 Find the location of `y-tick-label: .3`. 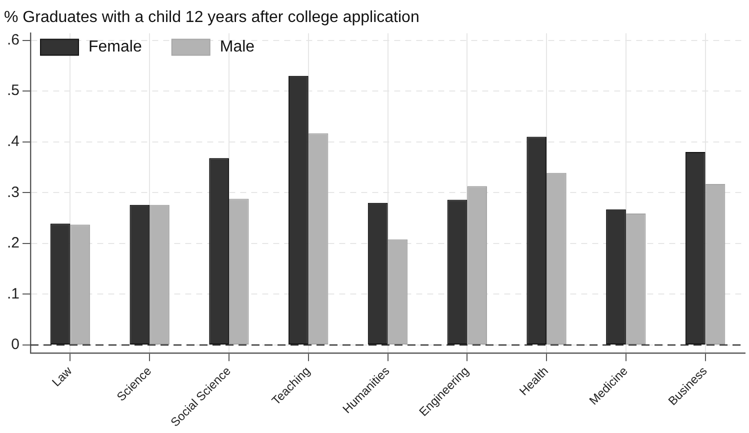

y-tick-label: .3 is located at coordinates (13, 192).